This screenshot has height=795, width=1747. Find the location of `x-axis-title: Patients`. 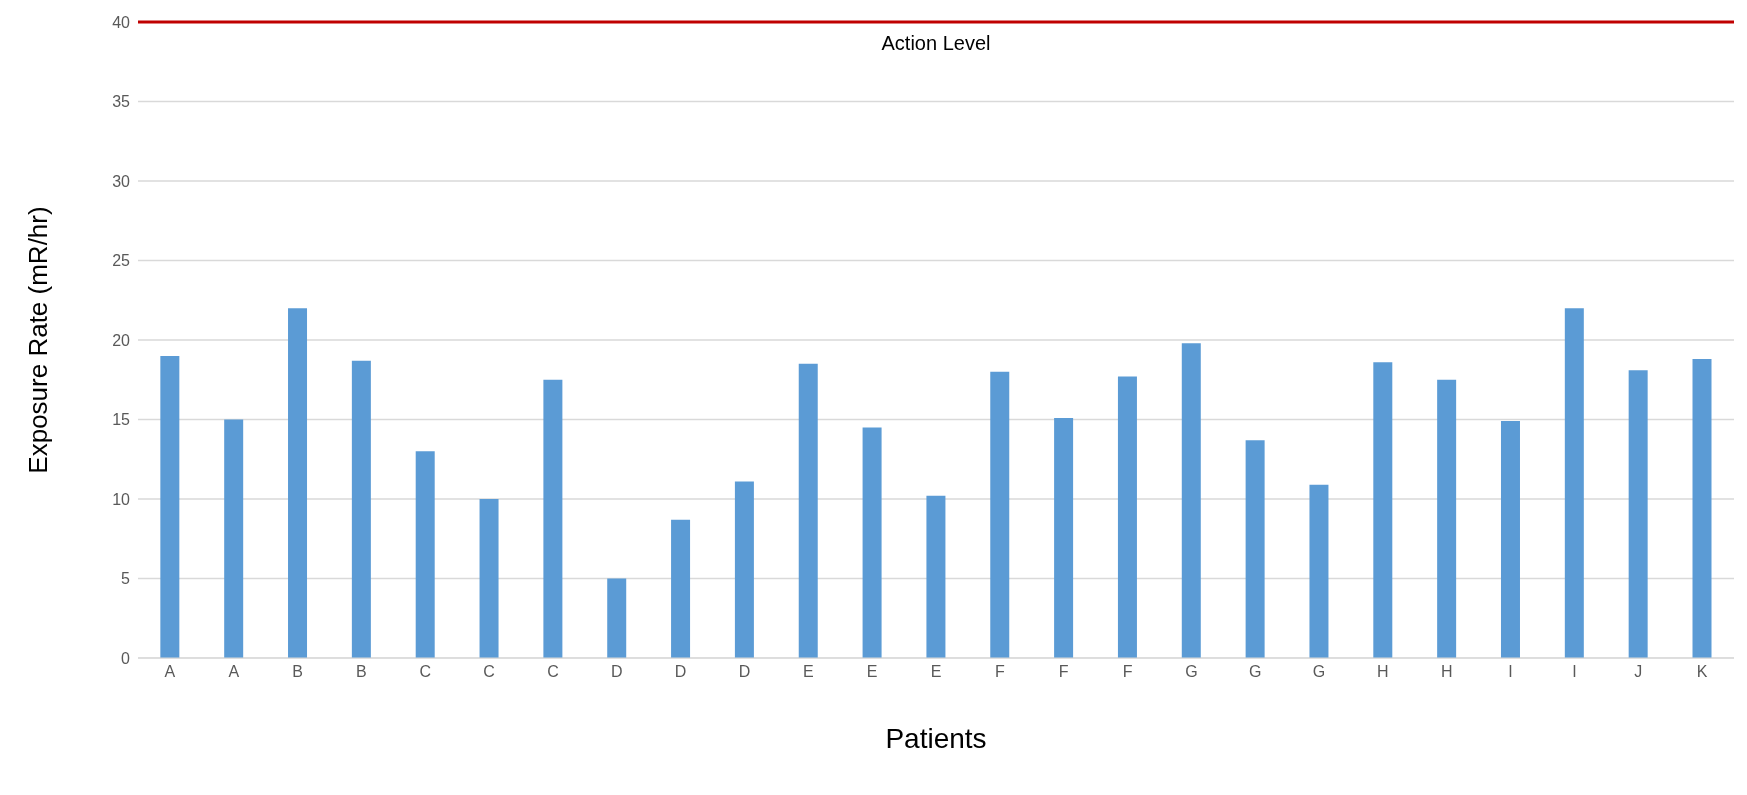

x-axis-title: Patients is located at coordinates (936, 738).